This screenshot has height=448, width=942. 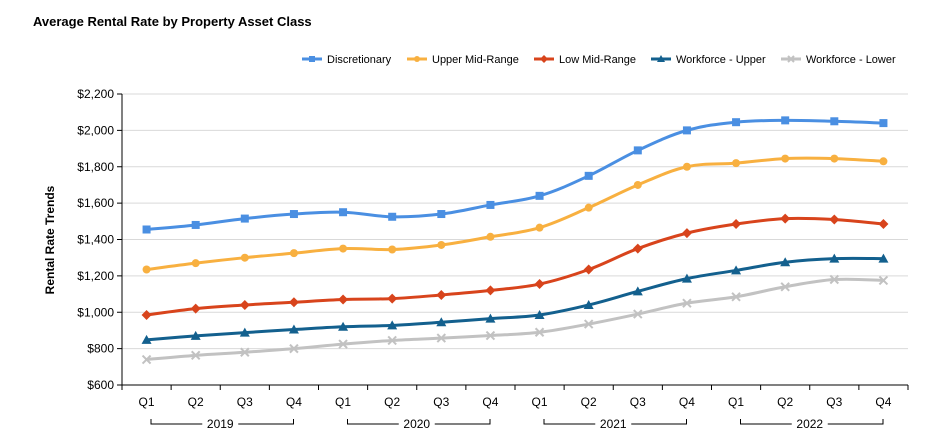 I want to click on y-tick-label: $1,200, so click(x=95, y=276).